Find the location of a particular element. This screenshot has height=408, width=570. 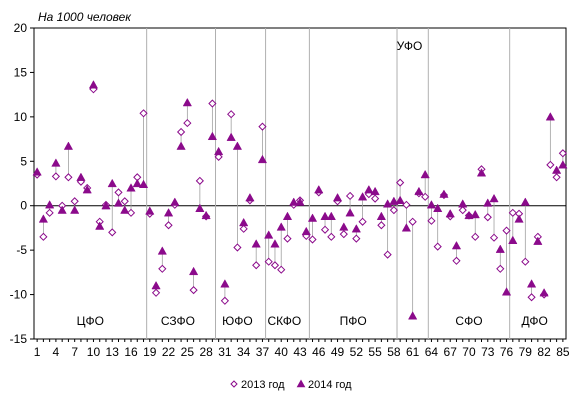

x-tick-label: 52 is located at coordinates (357, 352).